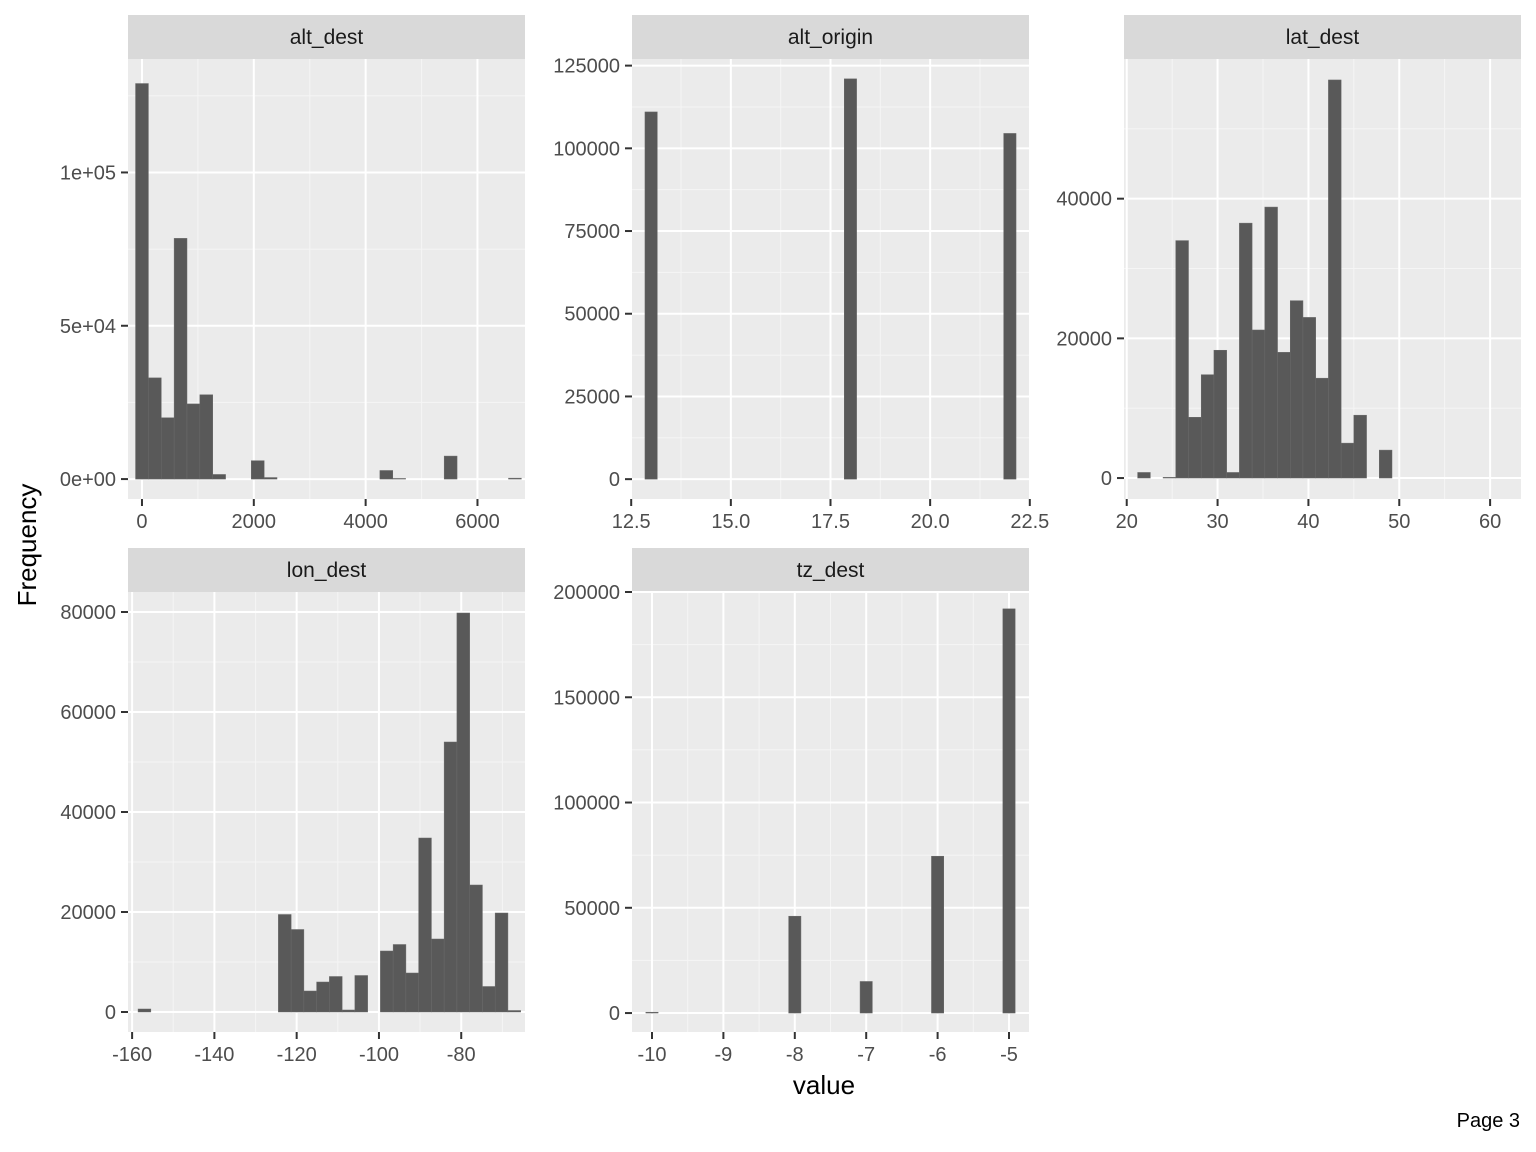 The image size is (1536, 1152). Describe the element at coordinates (254, 522) in the screenshot. I see `x-tick-label: 2000` at that location.